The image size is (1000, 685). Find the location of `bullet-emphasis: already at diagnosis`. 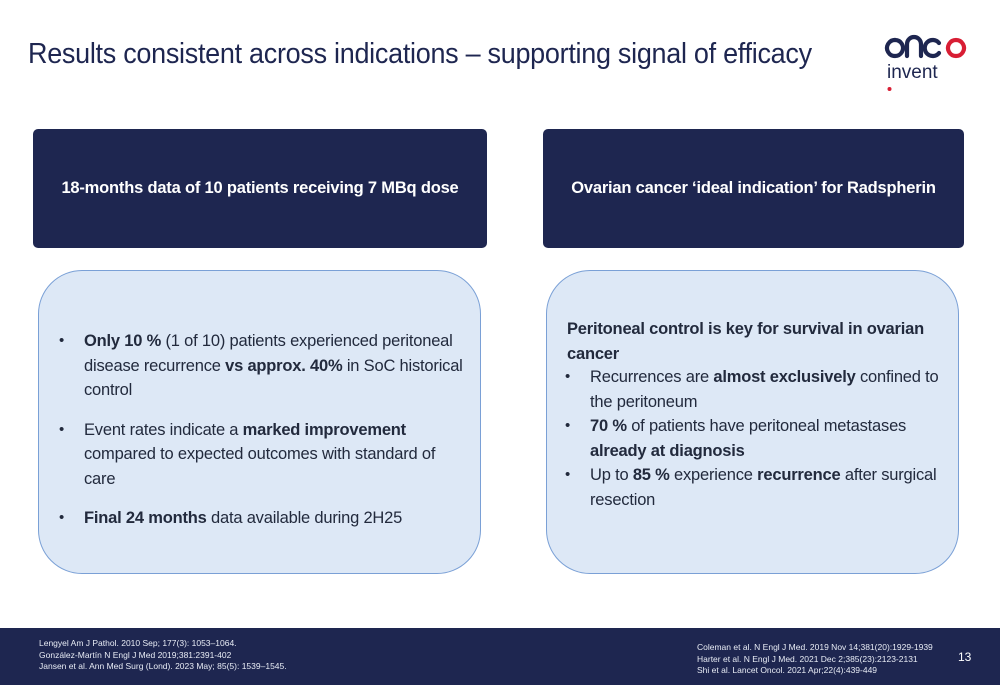

bullet-emphasis: already at diagnosis is located at coordinates (667, 450).